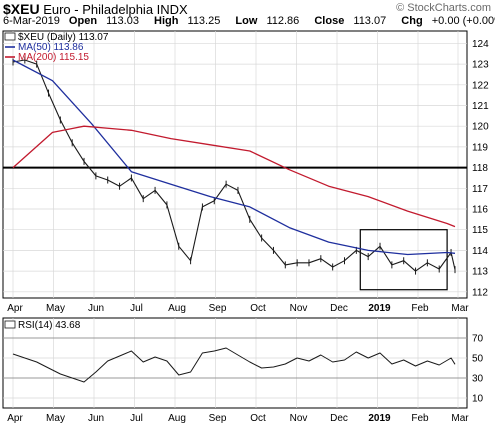 The width and height of the screenshot is (495, 431). Describe the element at coordinates (83, 21) in the screenshot. I see `open-label: Open` at that location.